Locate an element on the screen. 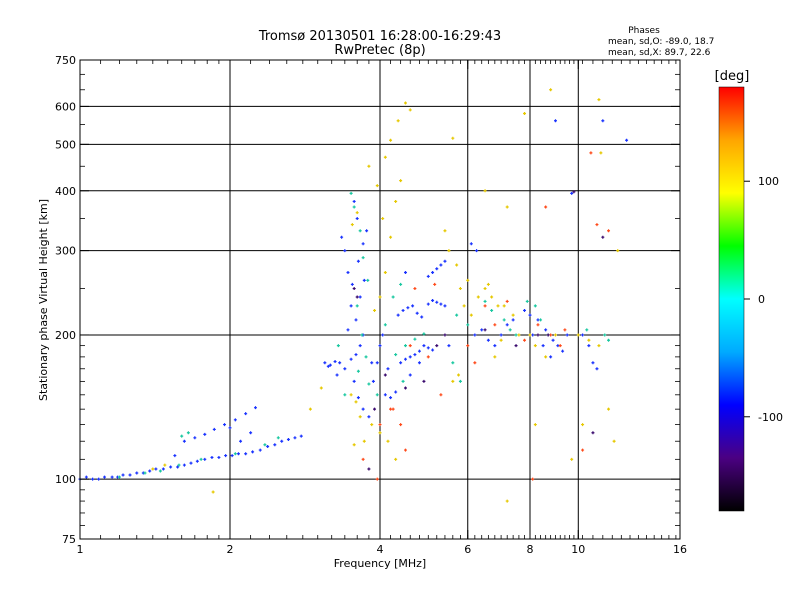  y-tick-label: 100 is located at coordinates (65, 479).